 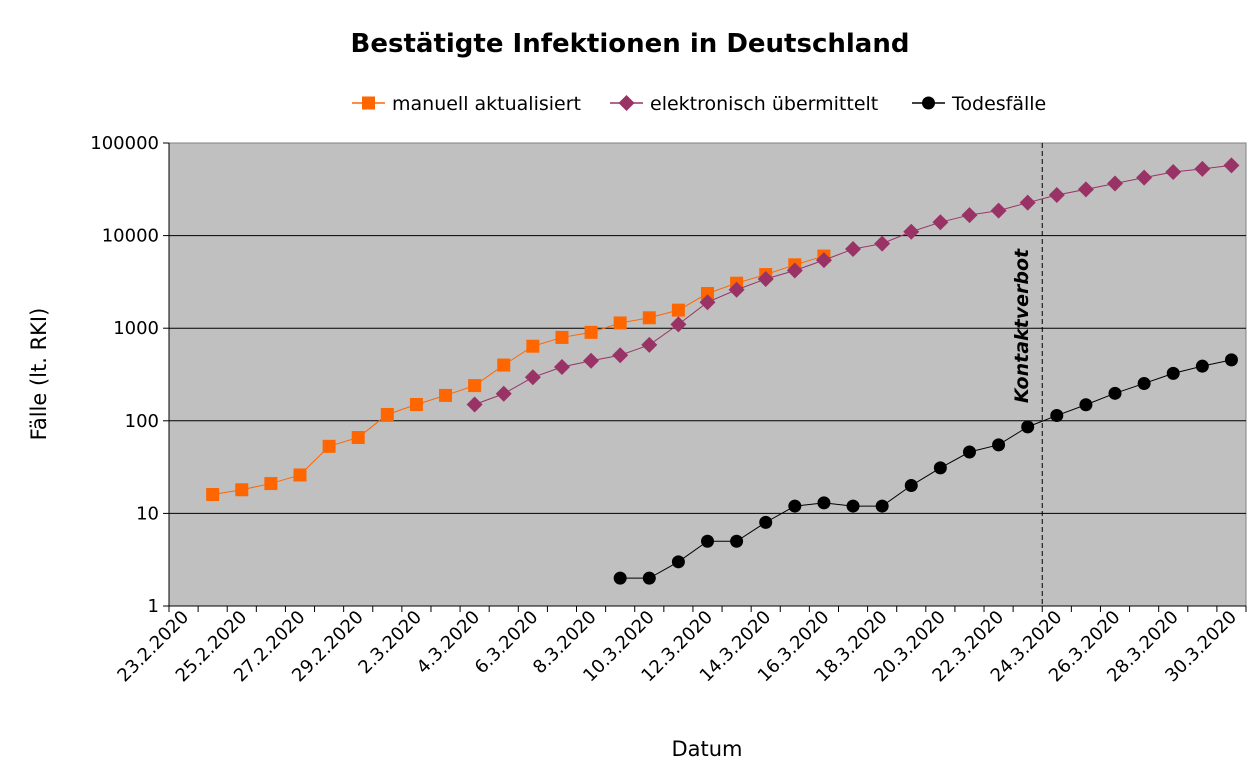 I want to click on y-tick-label: 10, so click(x=147, y=513).